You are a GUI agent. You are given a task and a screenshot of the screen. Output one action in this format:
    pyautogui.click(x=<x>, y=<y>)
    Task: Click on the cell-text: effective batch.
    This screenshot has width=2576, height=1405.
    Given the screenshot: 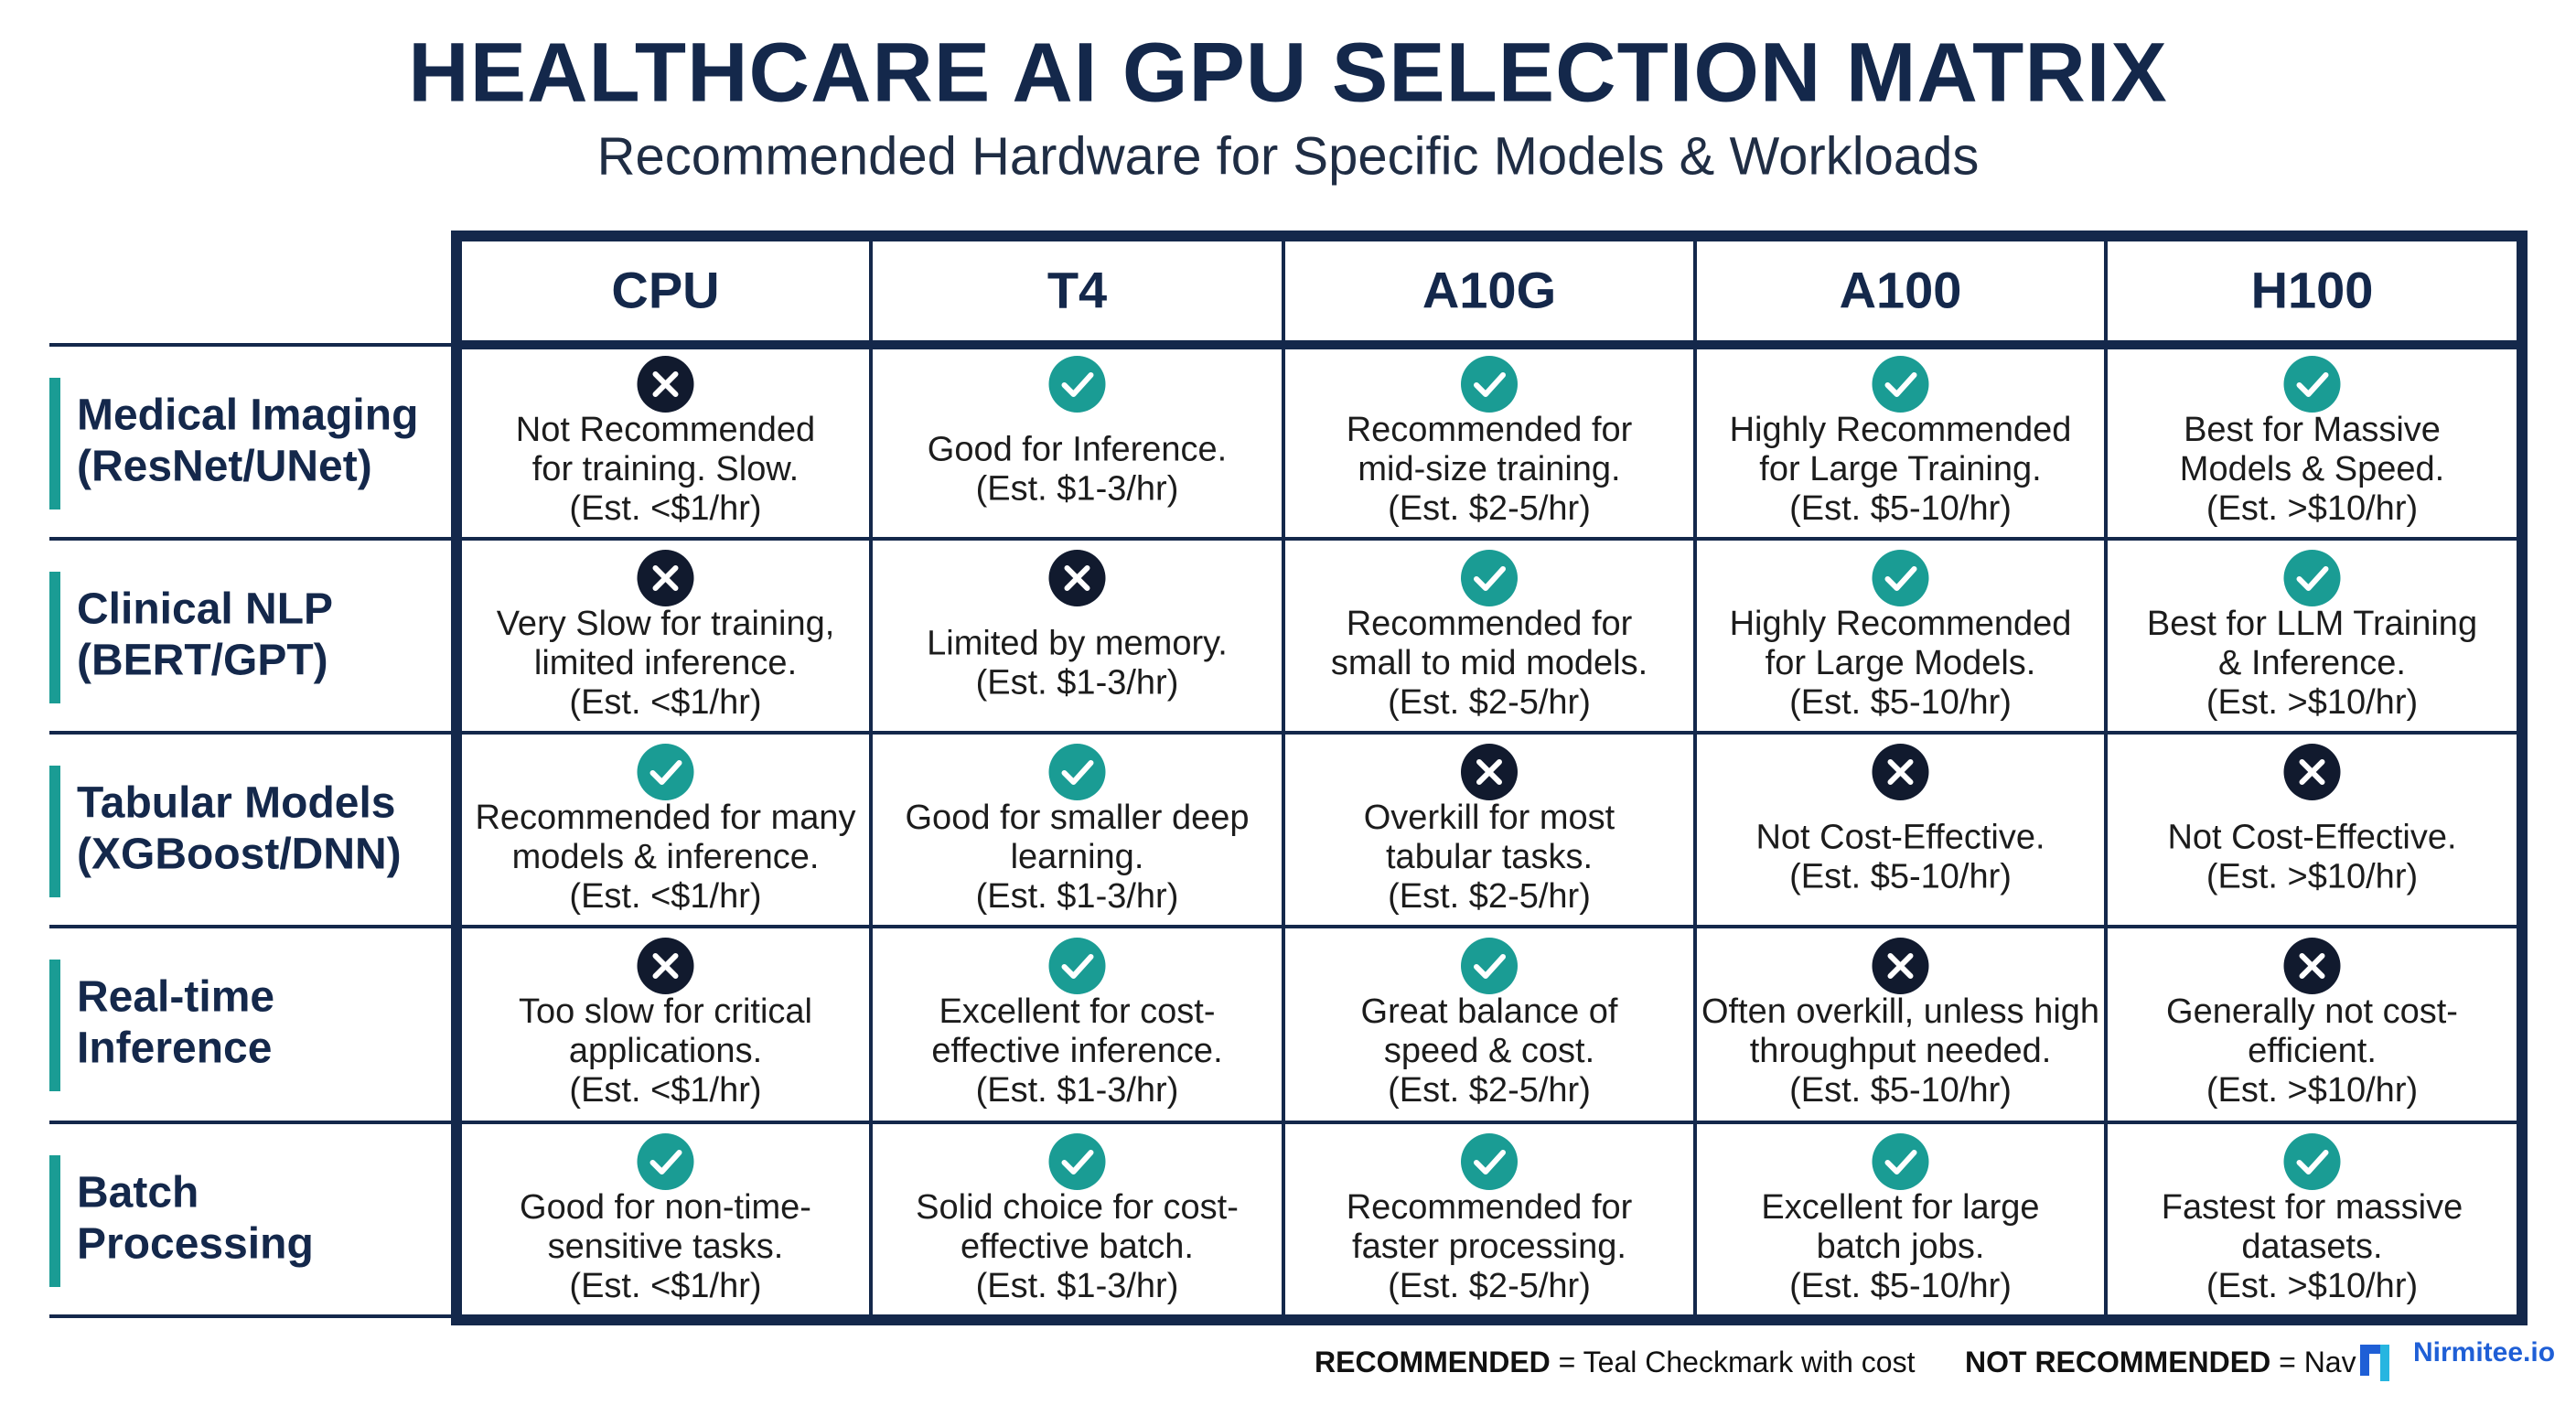 What is the action you would take?
    pyautogui.click(x=1077, y=1247)
    